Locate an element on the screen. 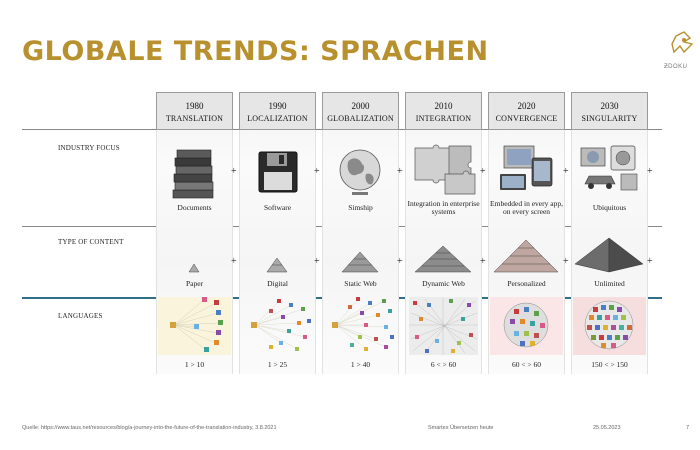  column-name: SINGULARITY is located at coordinates (609, 118).